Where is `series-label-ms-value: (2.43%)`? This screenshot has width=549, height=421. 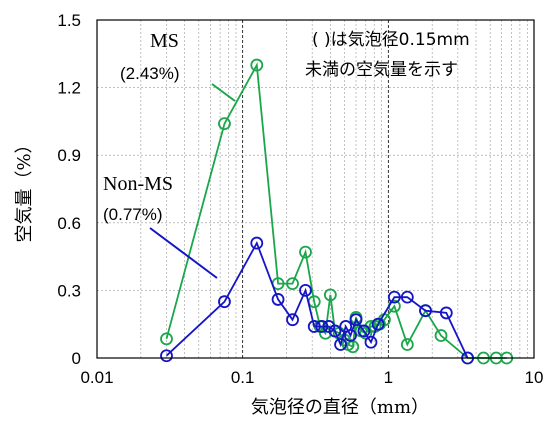 series-label-ms-value: (2.43%) is located at coordinates (150, 73).